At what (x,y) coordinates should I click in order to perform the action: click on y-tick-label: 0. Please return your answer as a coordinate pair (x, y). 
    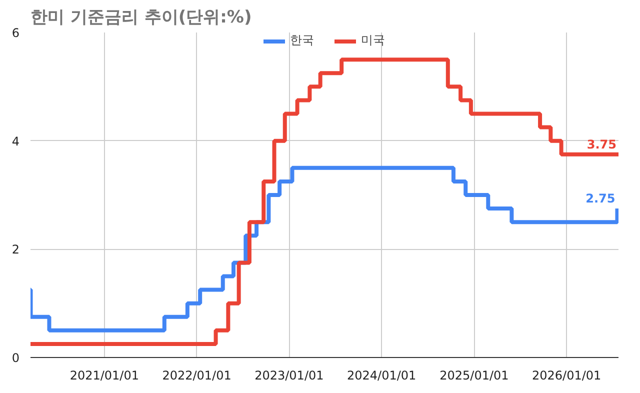
    Looking at the image, I should click on (16, 358).